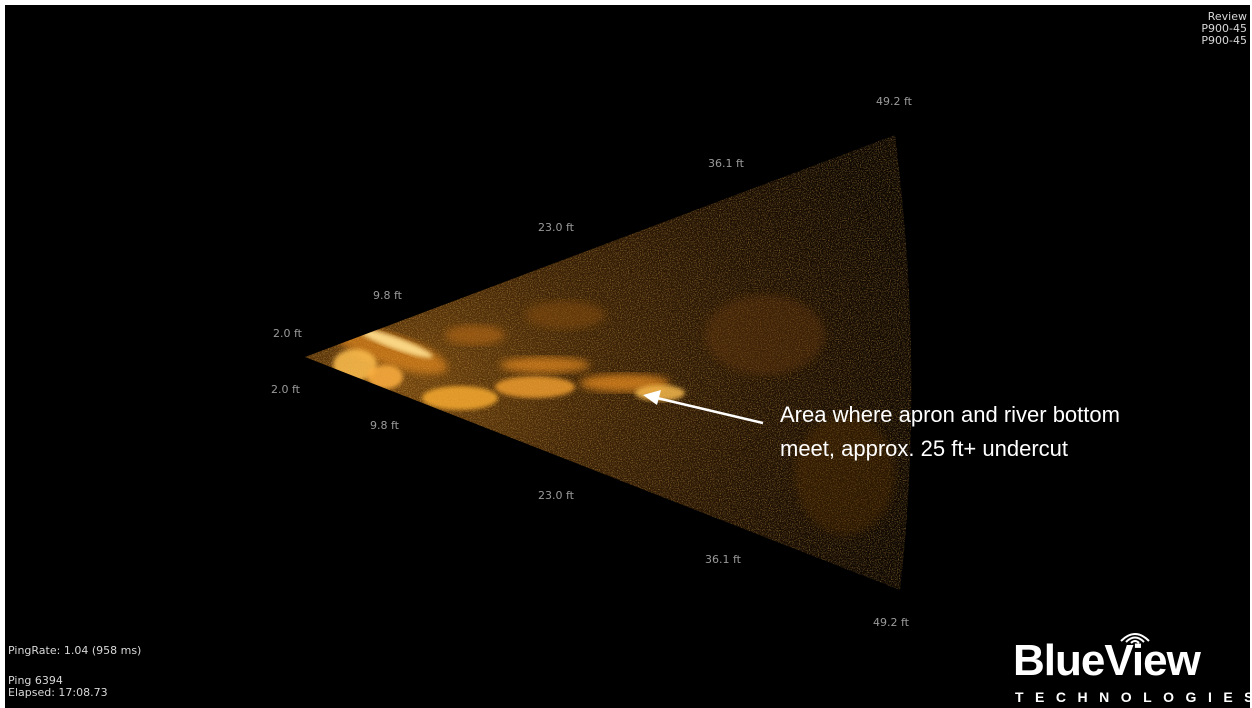 Image resolution: width=1252 pixels, height=708 pixels. What do you see at coordinates (287, 333) in the screenshot?
I see `range-label-upper-1: 2.0 ft` at bounding box center [287, 333].